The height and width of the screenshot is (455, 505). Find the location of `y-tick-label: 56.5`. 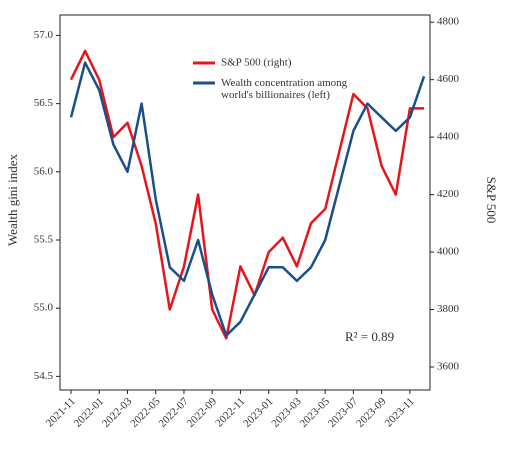

y-tick-label: 56.5 is located at coordinates (44, 103).